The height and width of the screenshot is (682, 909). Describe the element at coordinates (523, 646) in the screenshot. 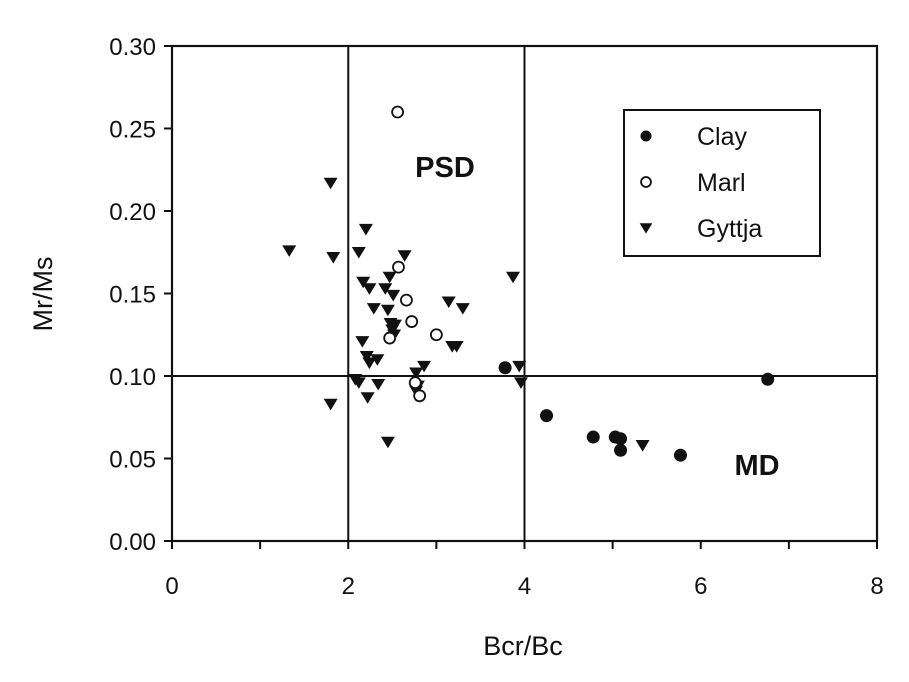

I see `x-axis-title: Bcr/Bc` at that location.